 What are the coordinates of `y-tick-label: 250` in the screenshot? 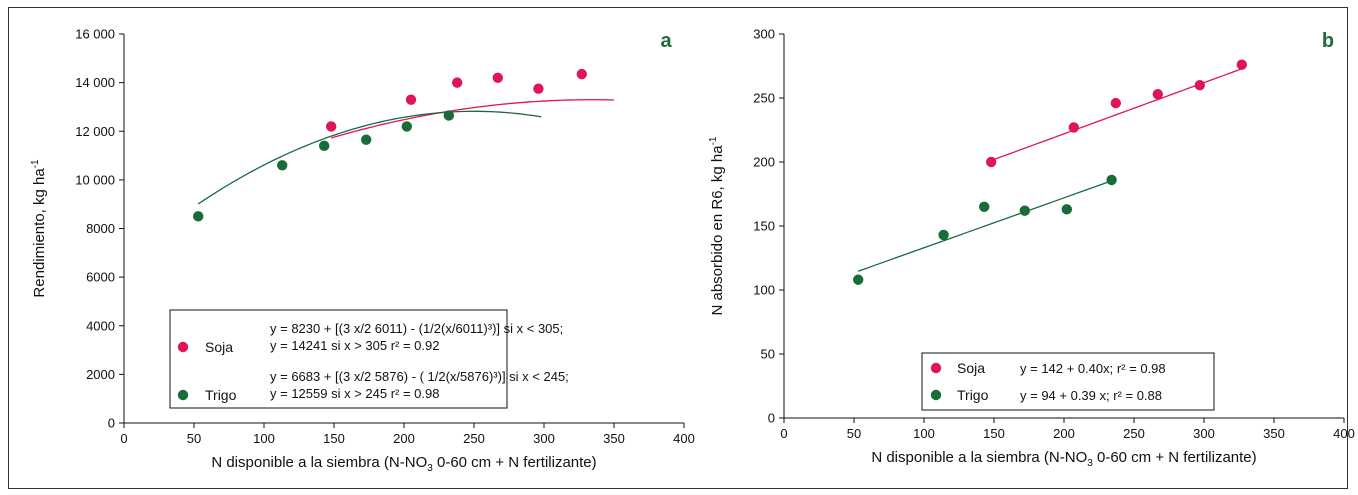 It's located at (764, 98).